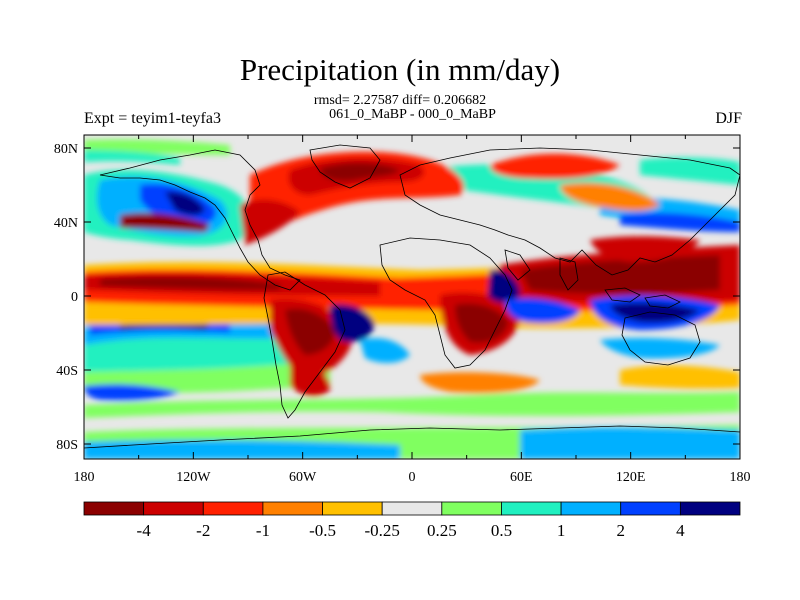  What do you see at coordinates (501, 530) in the screenshot?
I see `colorbar-label: 0.5` at bounding box center [501, 530].